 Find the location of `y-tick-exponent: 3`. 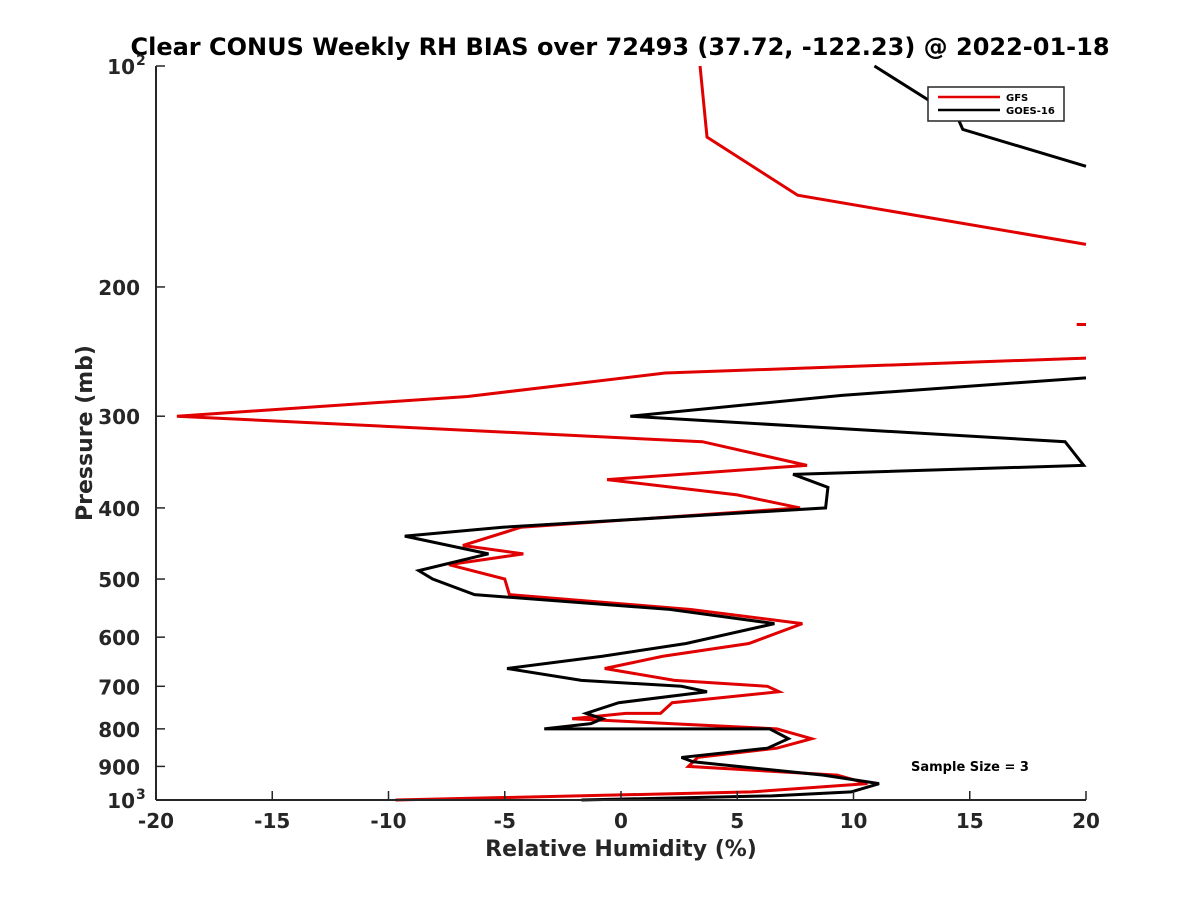

y-tick-exponent: 3 is located at coordinates (141, 795).